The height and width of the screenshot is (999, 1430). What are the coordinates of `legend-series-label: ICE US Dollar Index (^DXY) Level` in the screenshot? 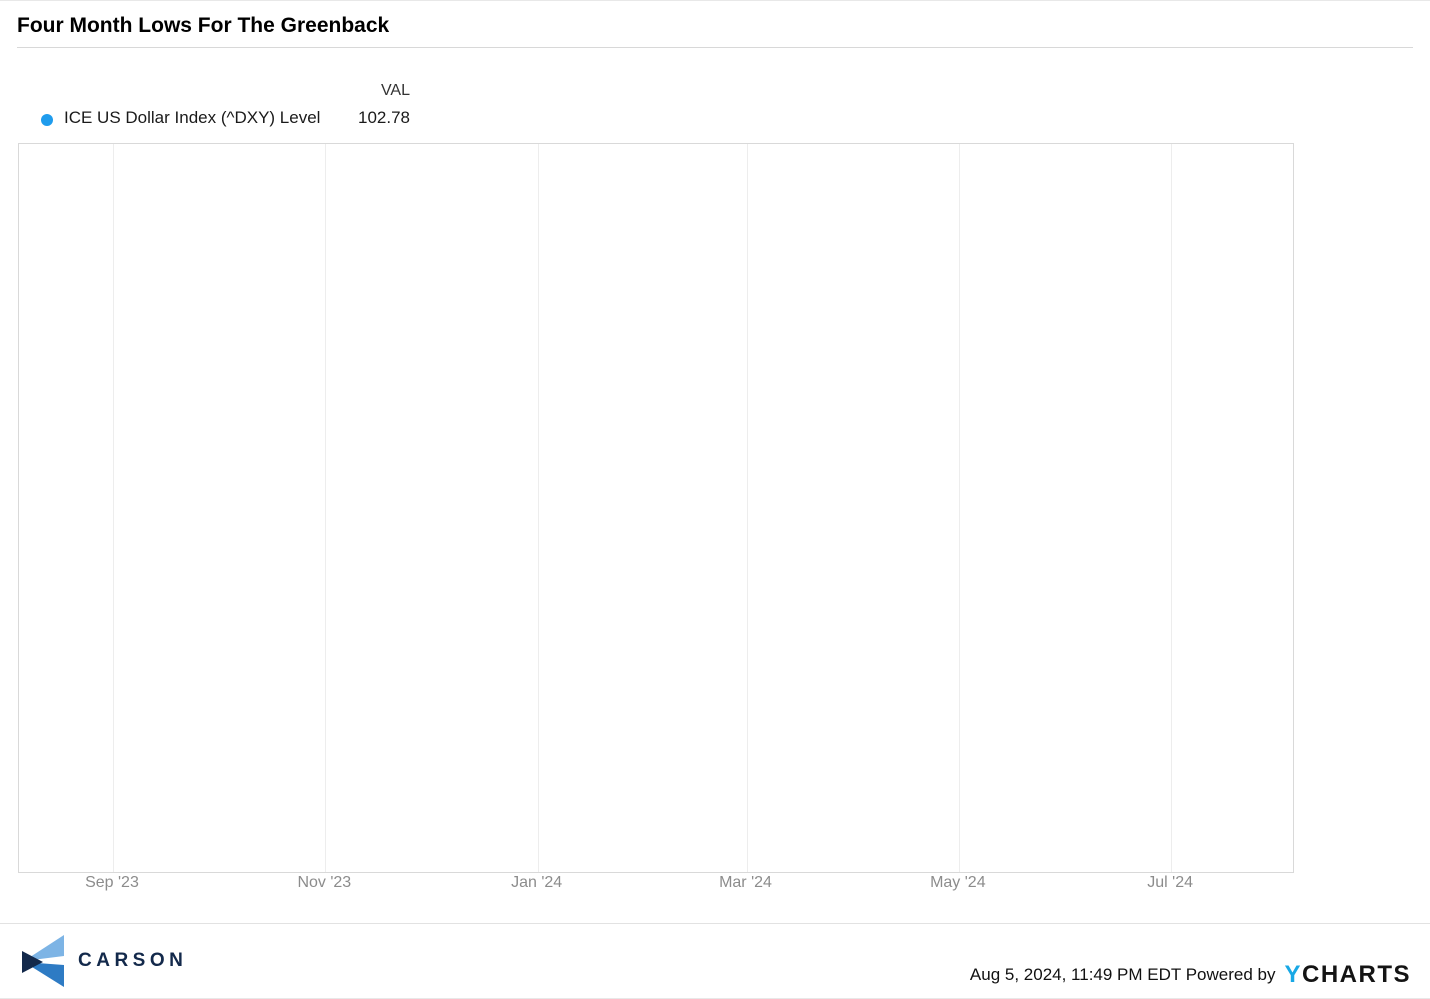 It's located at (192, 117).